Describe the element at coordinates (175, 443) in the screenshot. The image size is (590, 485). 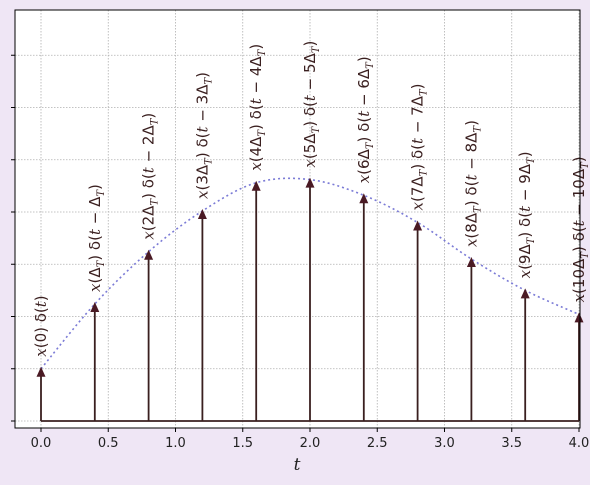
I see `x-tick-label: 1.0` at that location.